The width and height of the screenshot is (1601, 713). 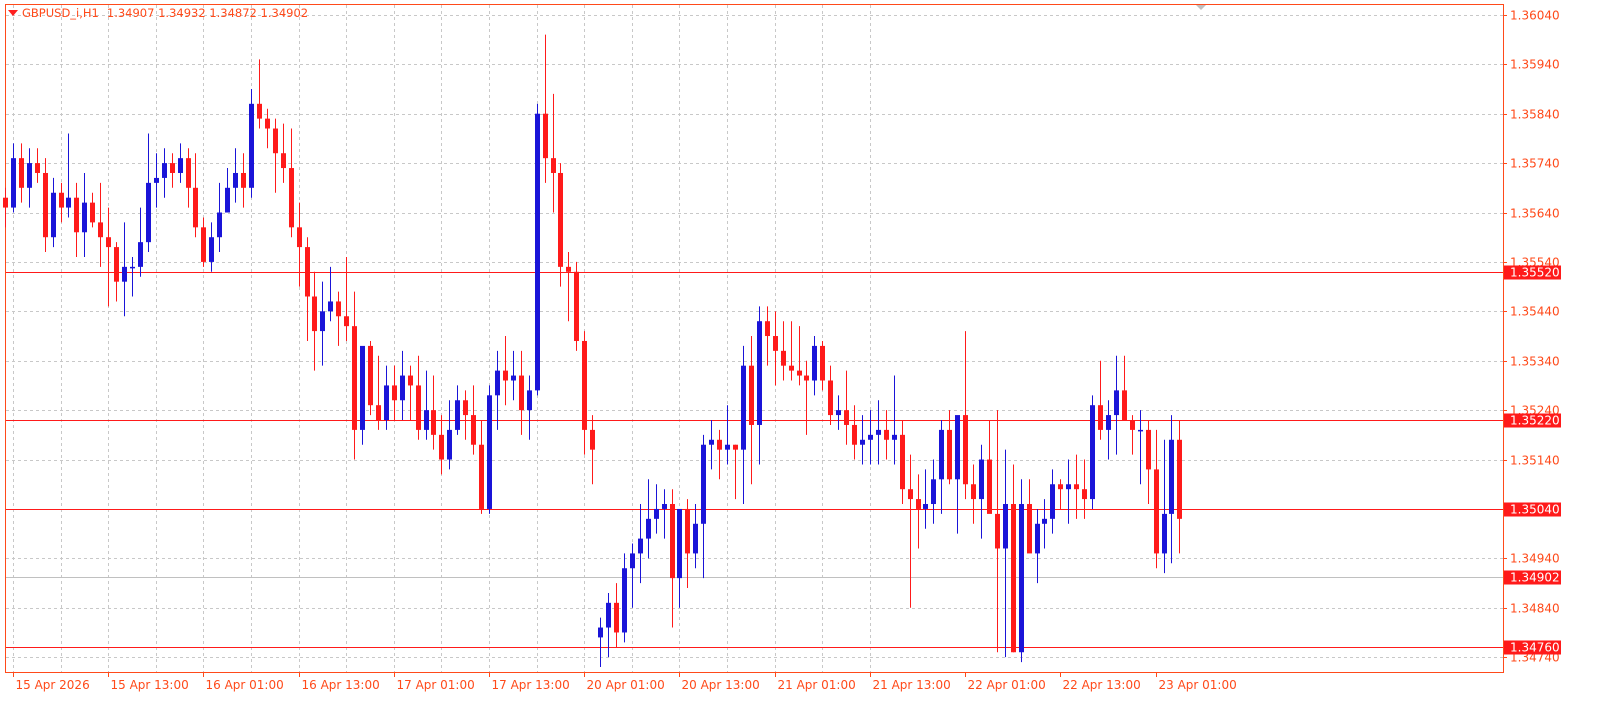 I want to click on y-tick-label: 1.35340, so click(x=1535, y=362).